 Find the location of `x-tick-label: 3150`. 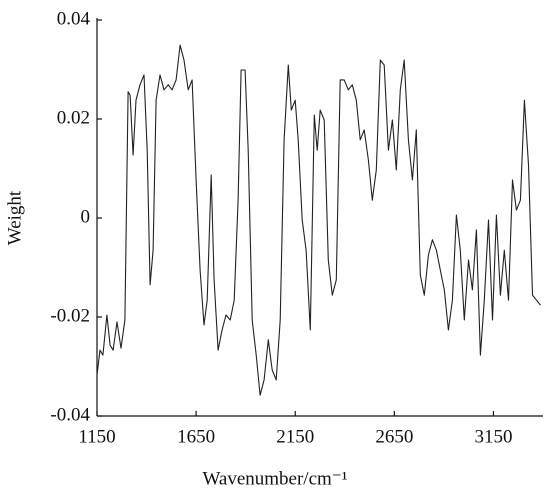

x-tick-label: 3150 is located at coordinates (493, 436).